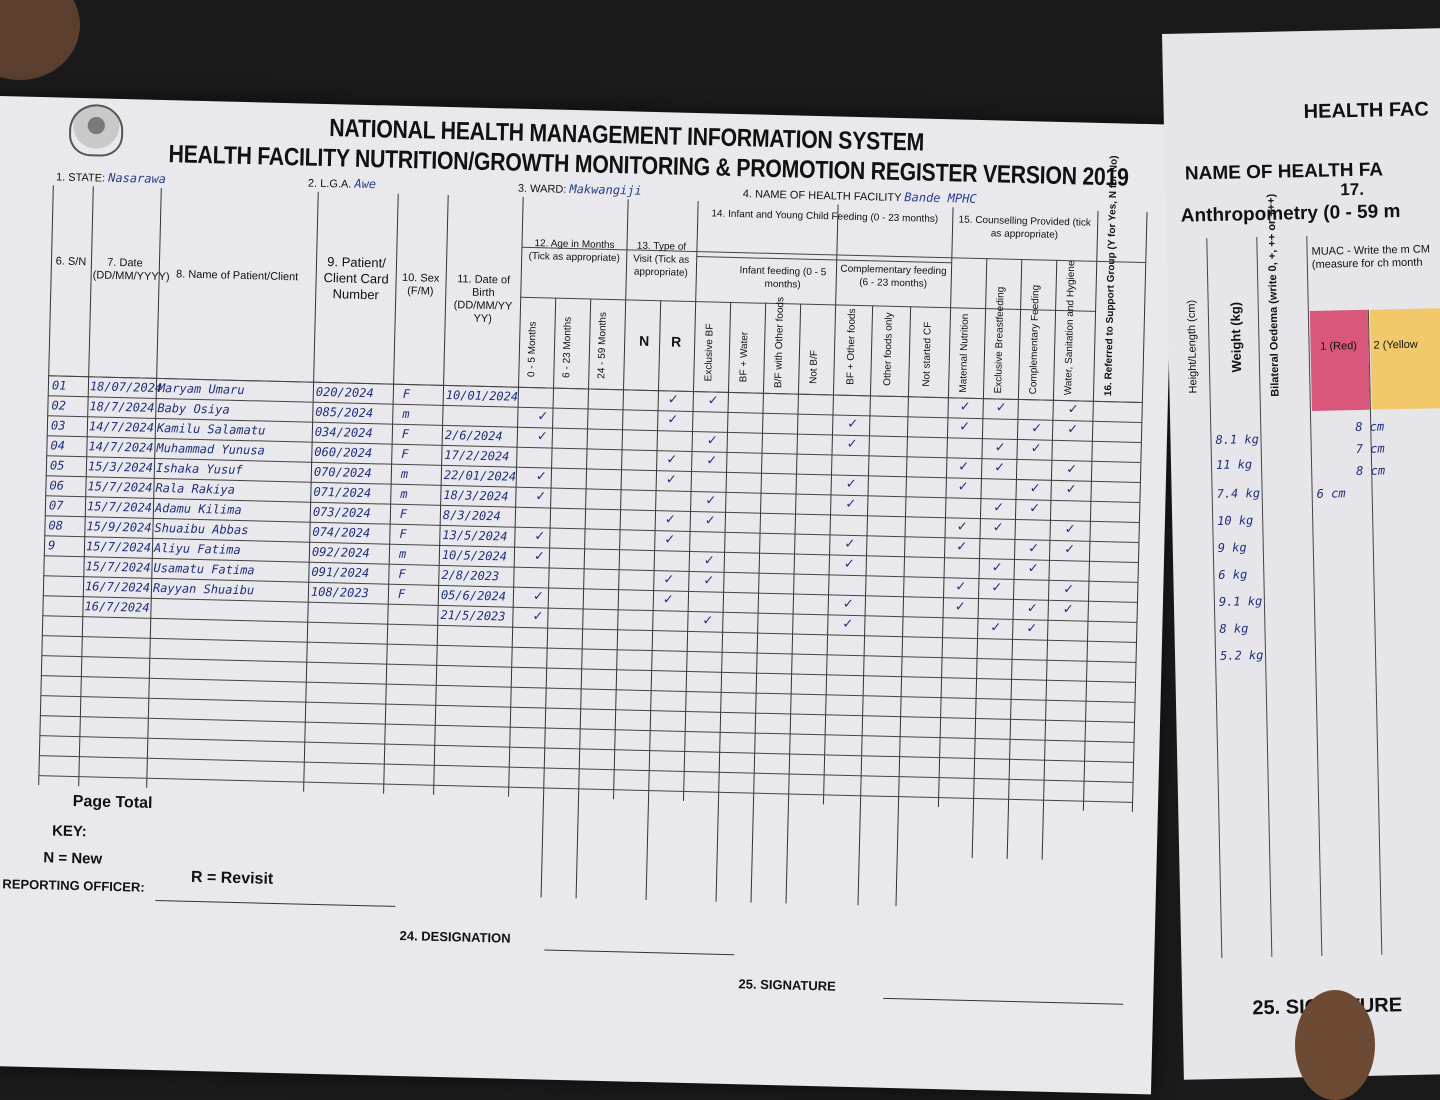  I want to click on weight-entry: 10 kg, so click(1235, 520).